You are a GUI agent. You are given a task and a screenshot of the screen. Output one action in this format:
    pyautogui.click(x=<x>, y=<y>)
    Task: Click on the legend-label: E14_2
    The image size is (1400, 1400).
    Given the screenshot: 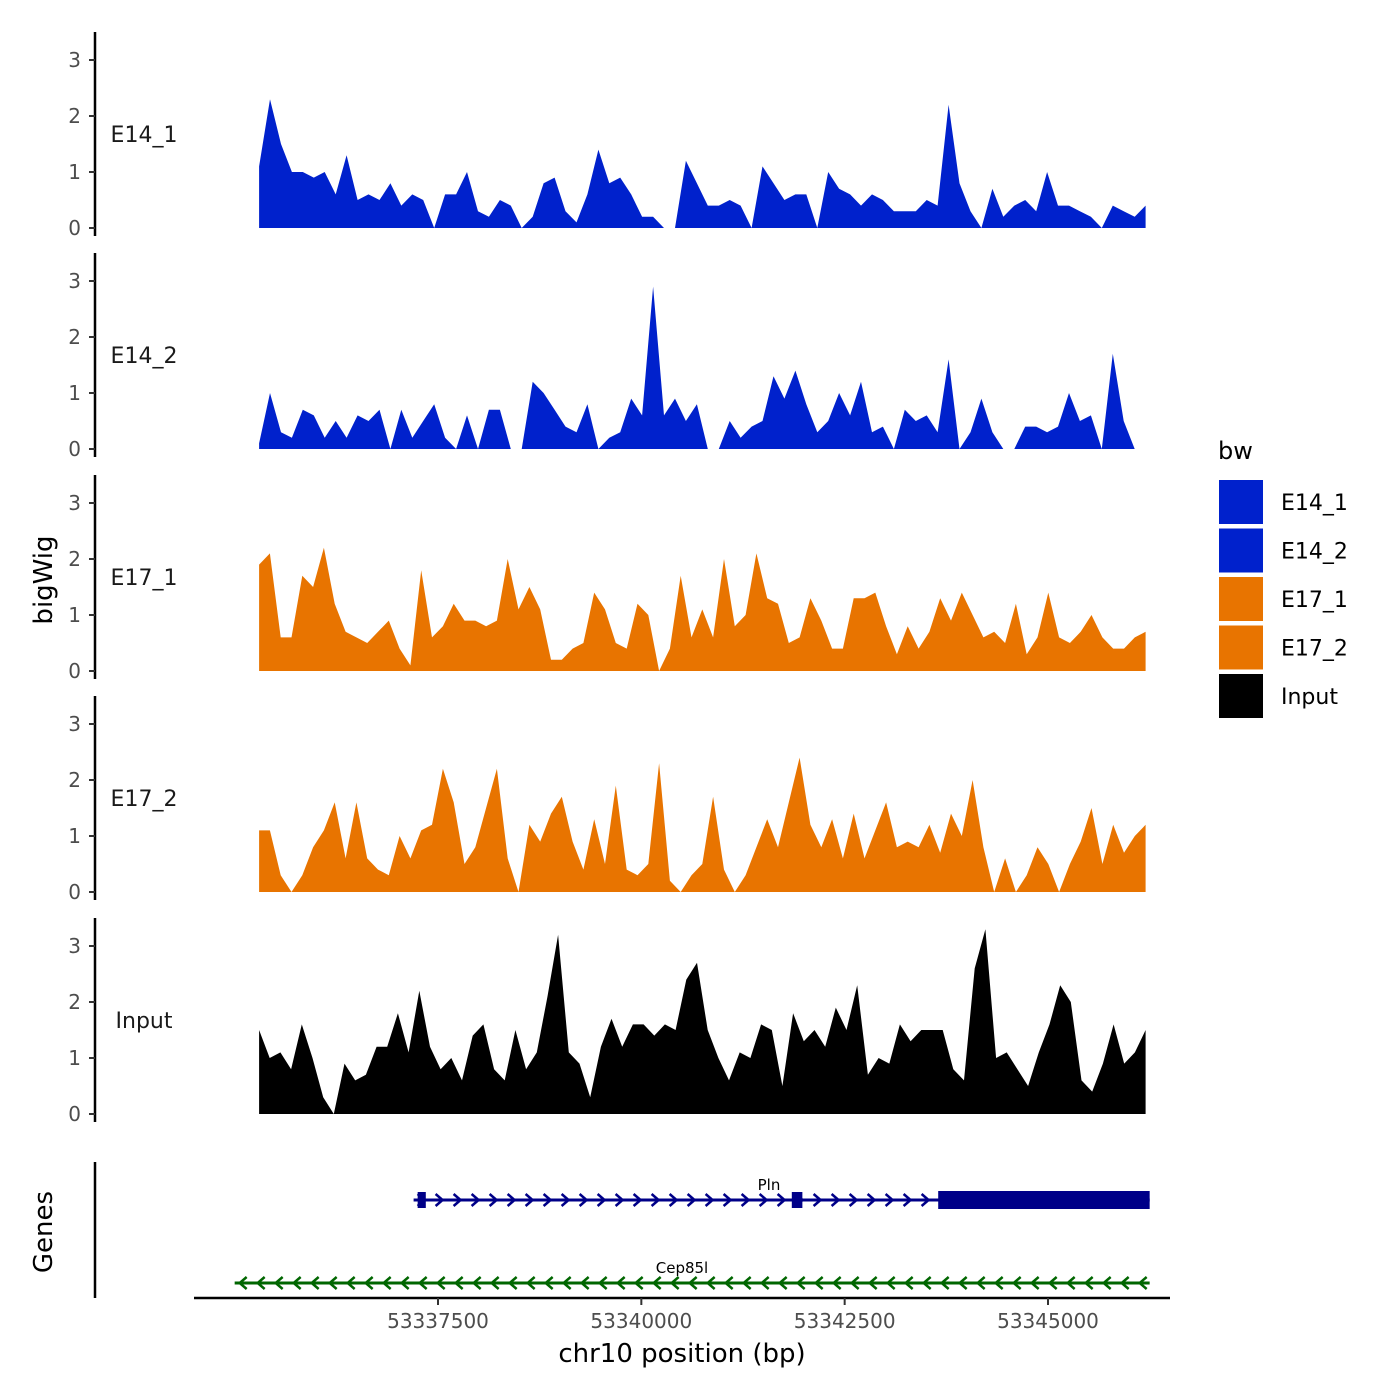 What is the action you would take?
    pyautogui.click(x=1314, y=552)
    